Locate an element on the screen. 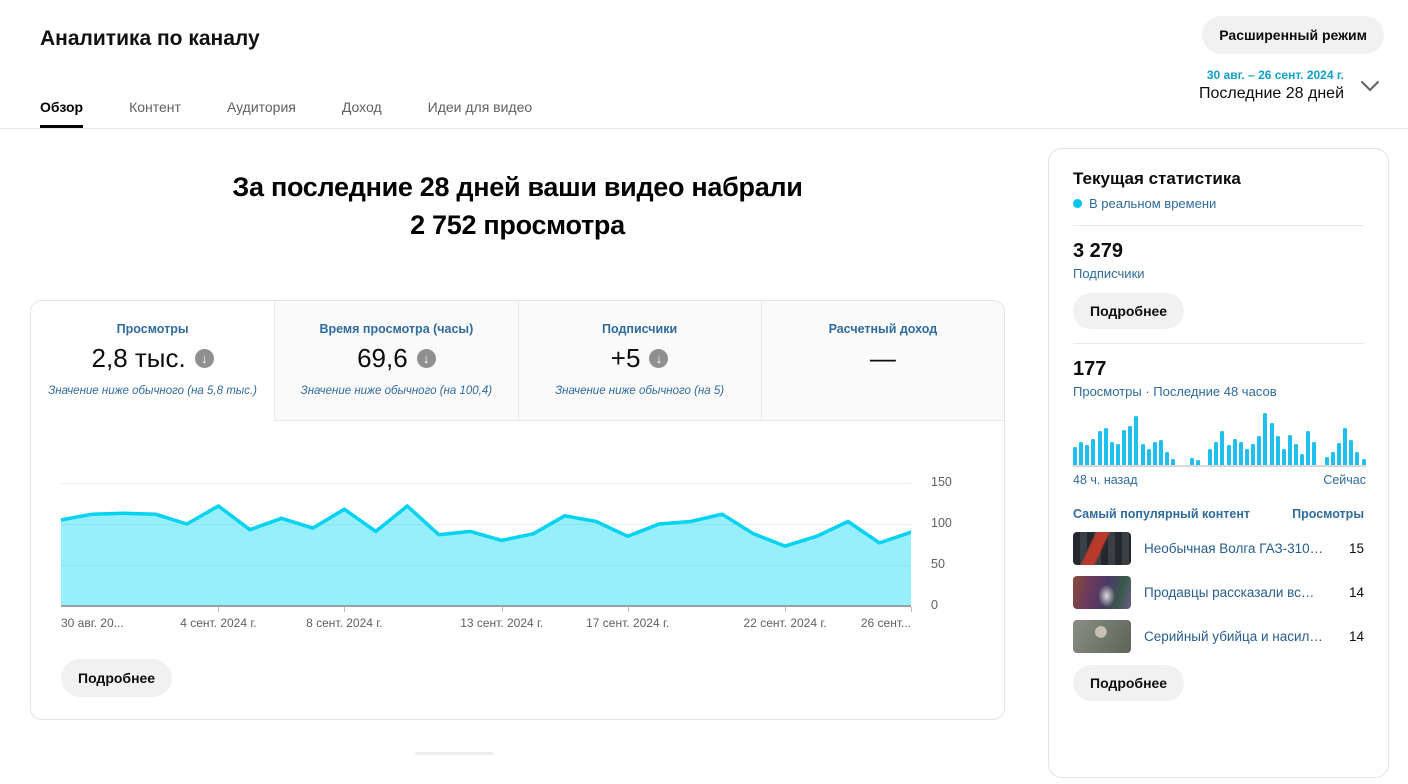  metric-value: — is located at coordinates (883, 358).